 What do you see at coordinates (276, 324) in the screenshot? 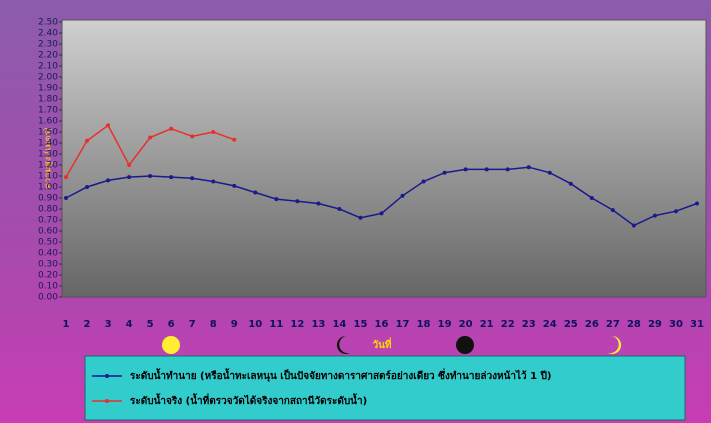
I see `x-tick-label: 11` at bounding box center [276, 324].